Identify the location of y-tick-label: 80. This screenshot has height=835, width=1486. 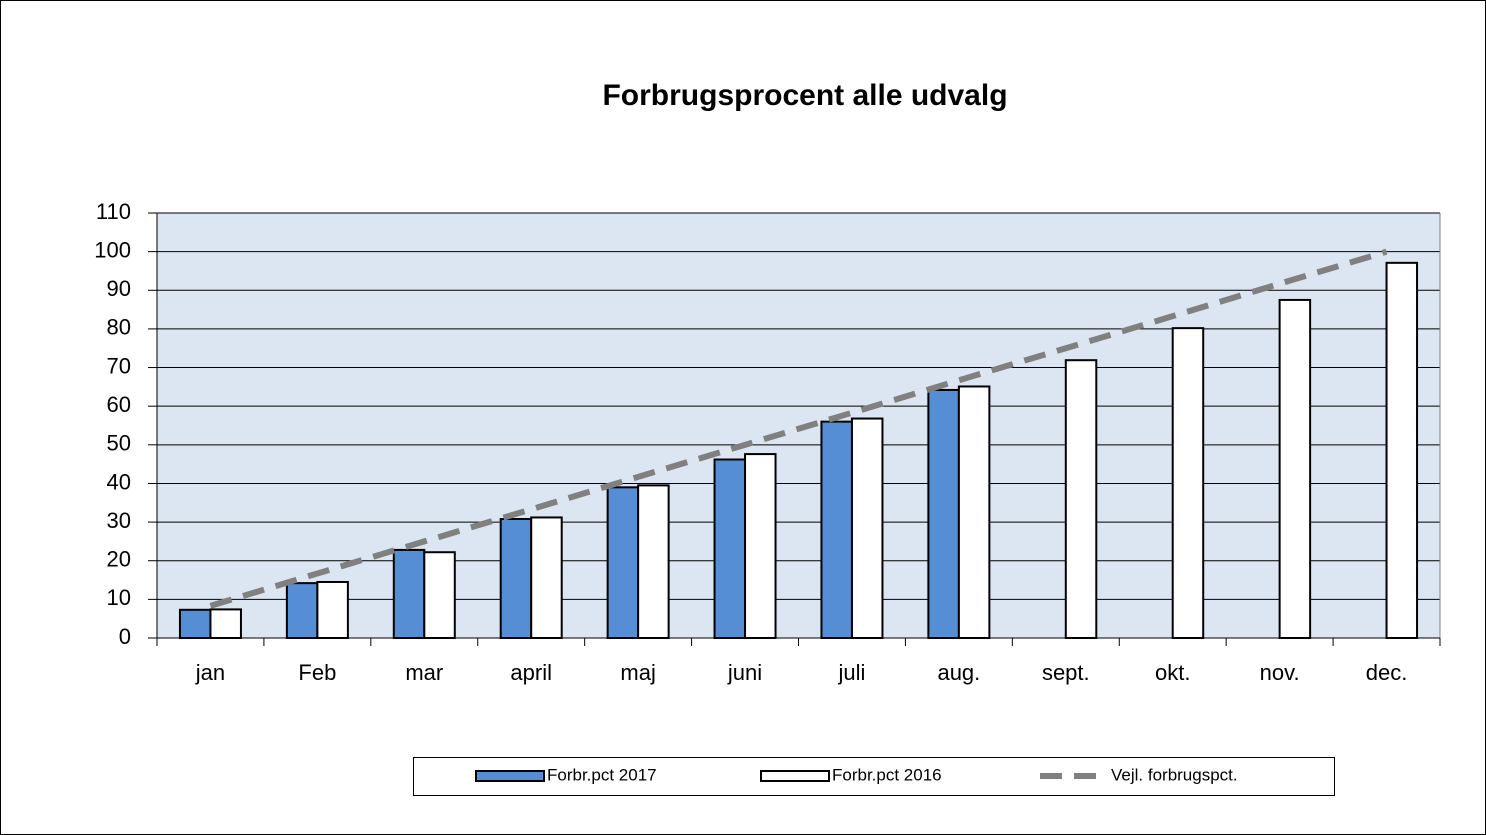
(119, 327).